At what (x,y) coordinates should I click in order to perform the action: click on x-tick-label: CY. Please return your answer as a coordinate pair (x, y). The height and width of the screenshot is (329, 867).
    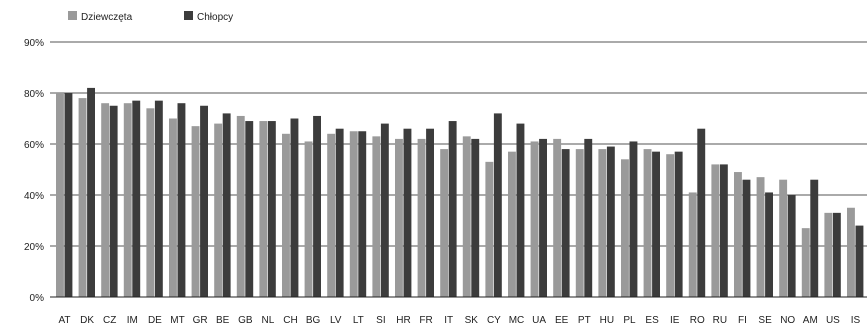
    Looking at the image, I should click on (494, 320).